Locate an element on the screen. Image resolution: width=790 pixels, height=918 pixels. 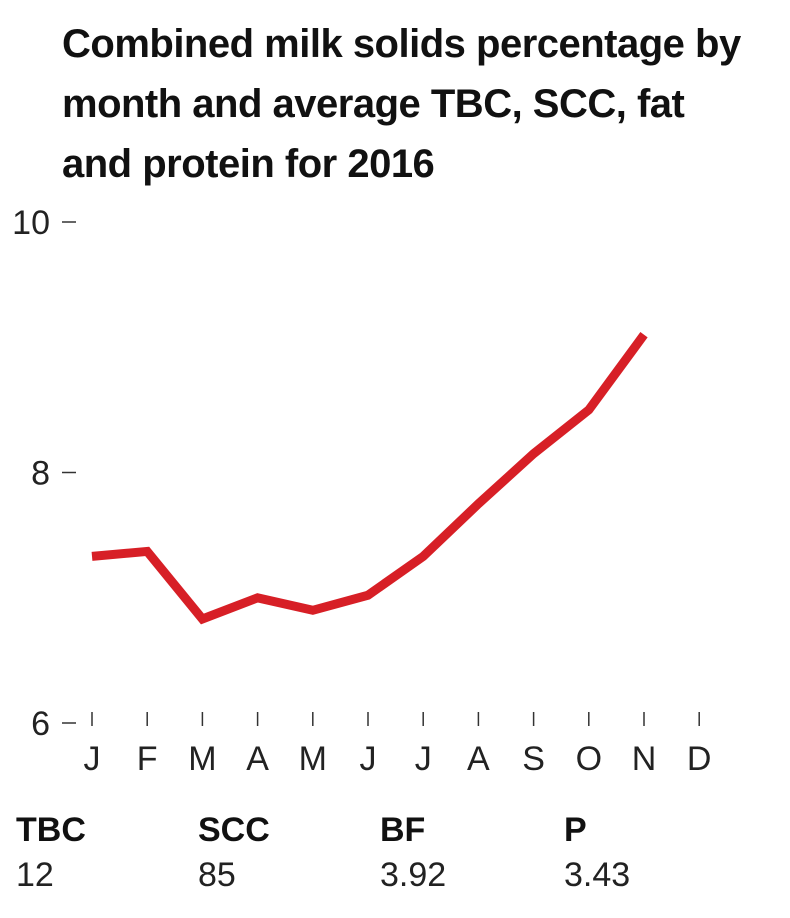
stat-bf-value: 3.92 is located at coordinates (413, 875).